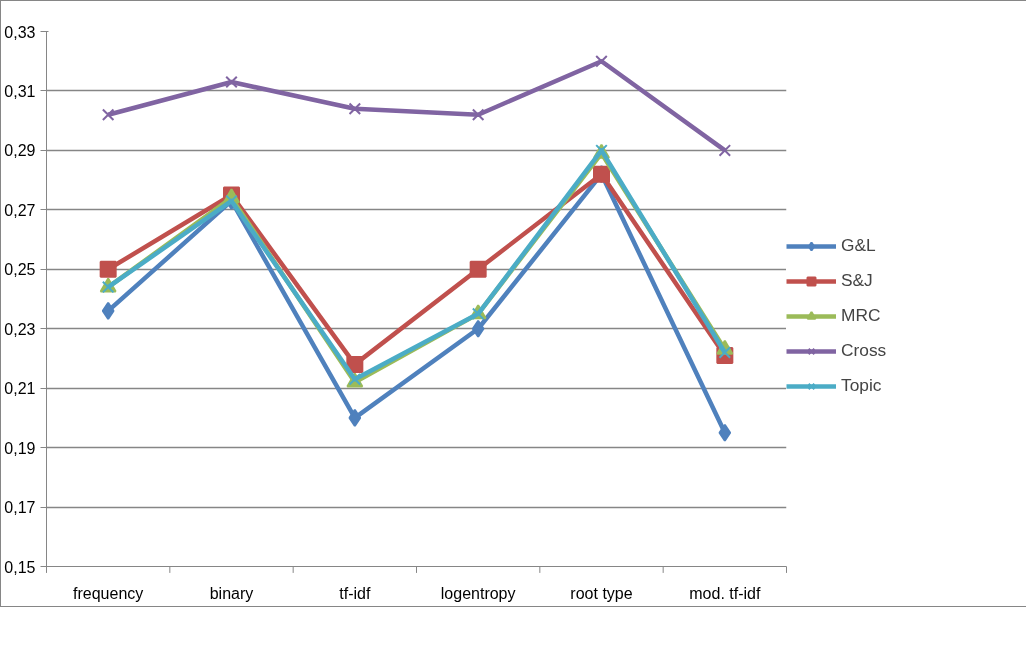 The image size is (1026, 659). What do you see at coordinates (231, 593) in the screenshot?
I see `x-tick-label: binary` at bounding box center [231, 593].